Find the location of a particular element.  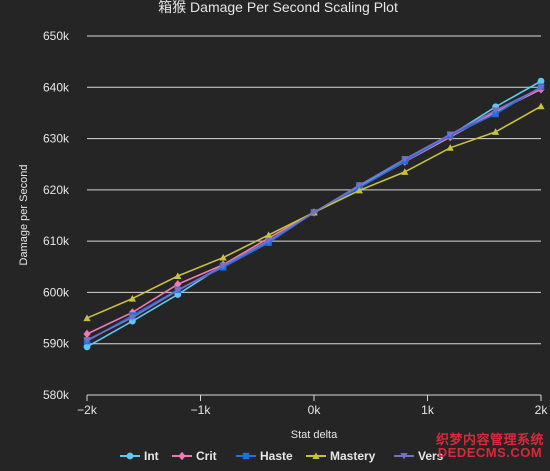

y-tick-label: 630k is located at coordinates (56, 139).